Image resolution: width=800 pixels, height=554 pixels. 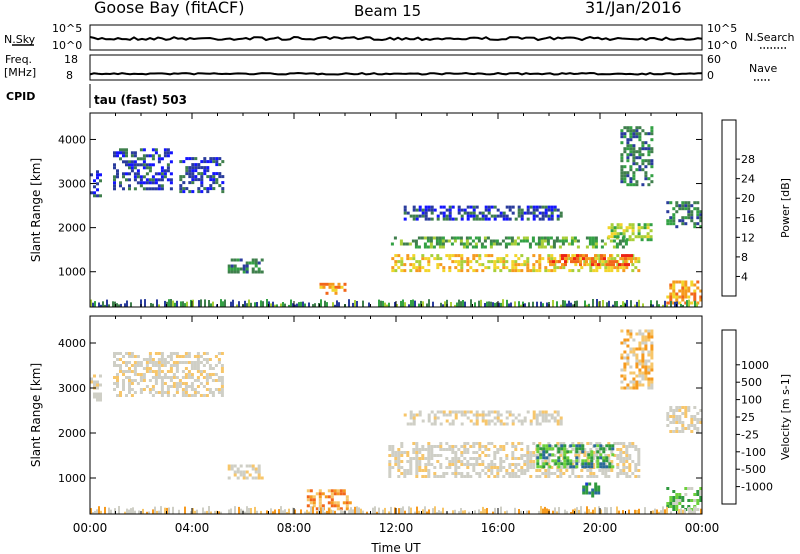 What do you see at coordinates (245, 266) in the screenshot?
I see `power-echo-region` at bounding box center [245, 266].